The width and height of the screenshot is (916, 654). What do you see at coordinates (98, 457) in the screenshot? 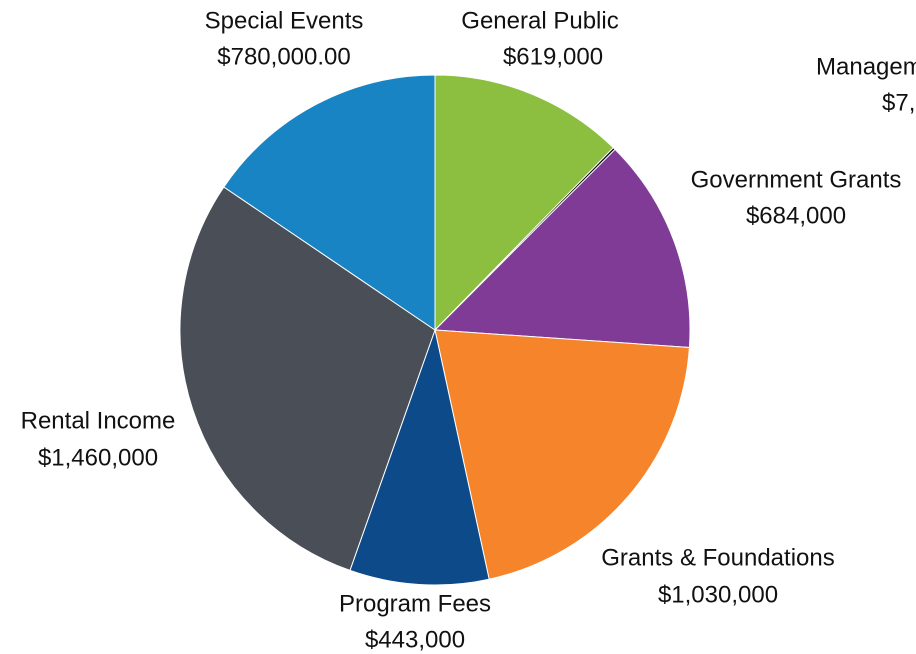
I see `slice-value-label: $1,460,000` at bounding box center [98, 457].